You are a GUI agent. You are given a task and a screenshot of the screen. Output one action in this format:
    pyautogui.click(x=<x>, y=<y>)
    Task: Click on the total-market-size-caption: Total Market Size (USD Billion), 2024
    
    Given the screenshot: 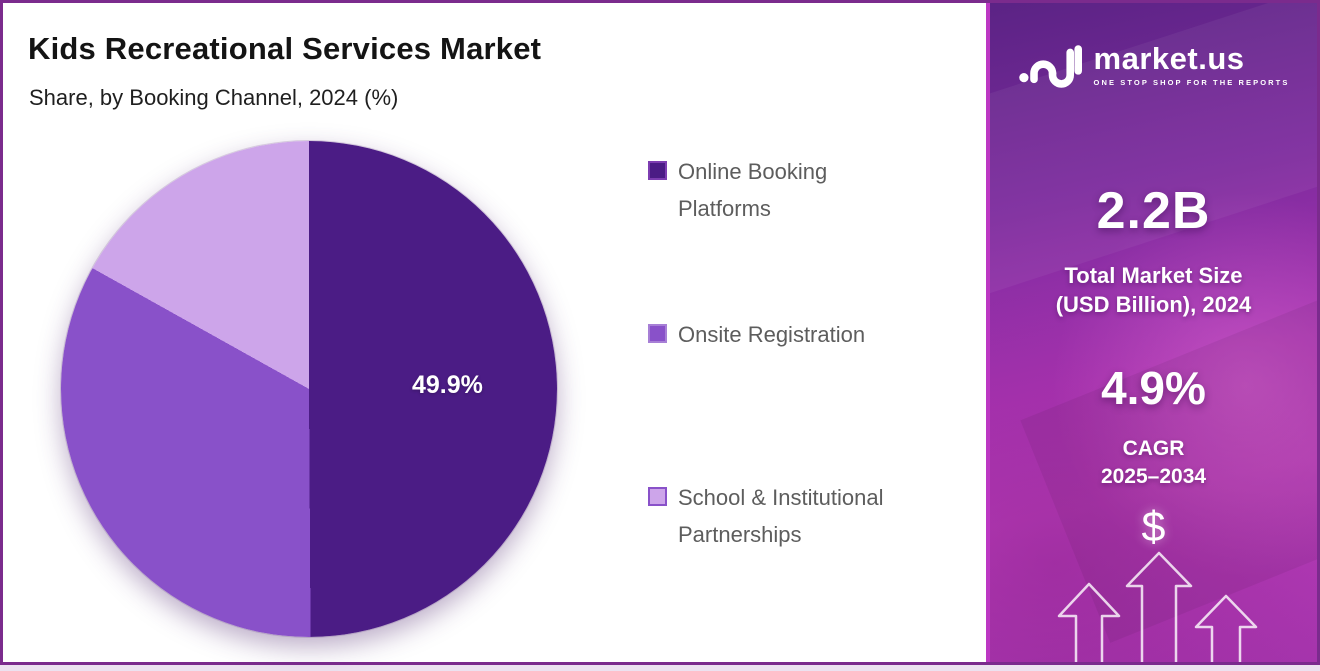 What is the action you would take?
    pyautogui.click(x=1153, y=290)
    